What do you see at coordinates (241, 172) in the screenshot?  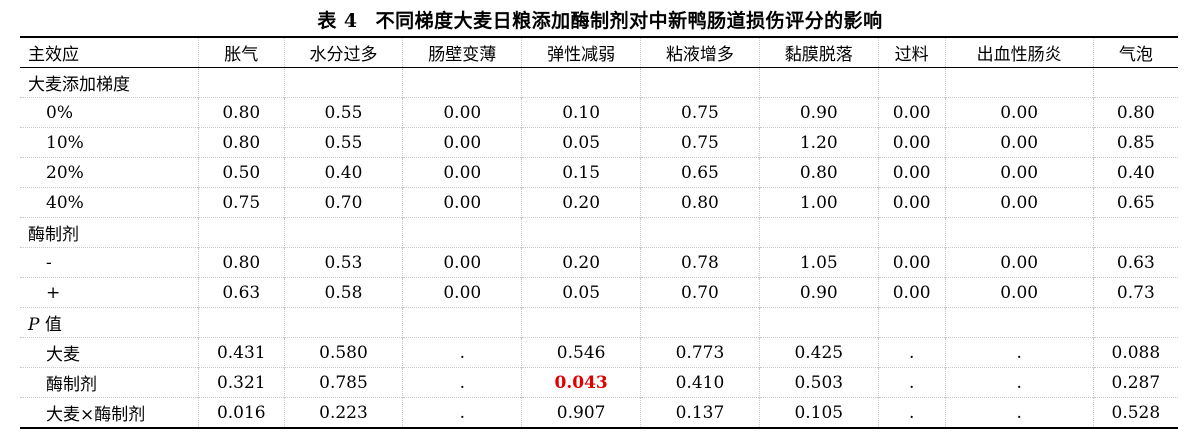 I see `value-cell: 0.50` at bounding box center [241, 172].